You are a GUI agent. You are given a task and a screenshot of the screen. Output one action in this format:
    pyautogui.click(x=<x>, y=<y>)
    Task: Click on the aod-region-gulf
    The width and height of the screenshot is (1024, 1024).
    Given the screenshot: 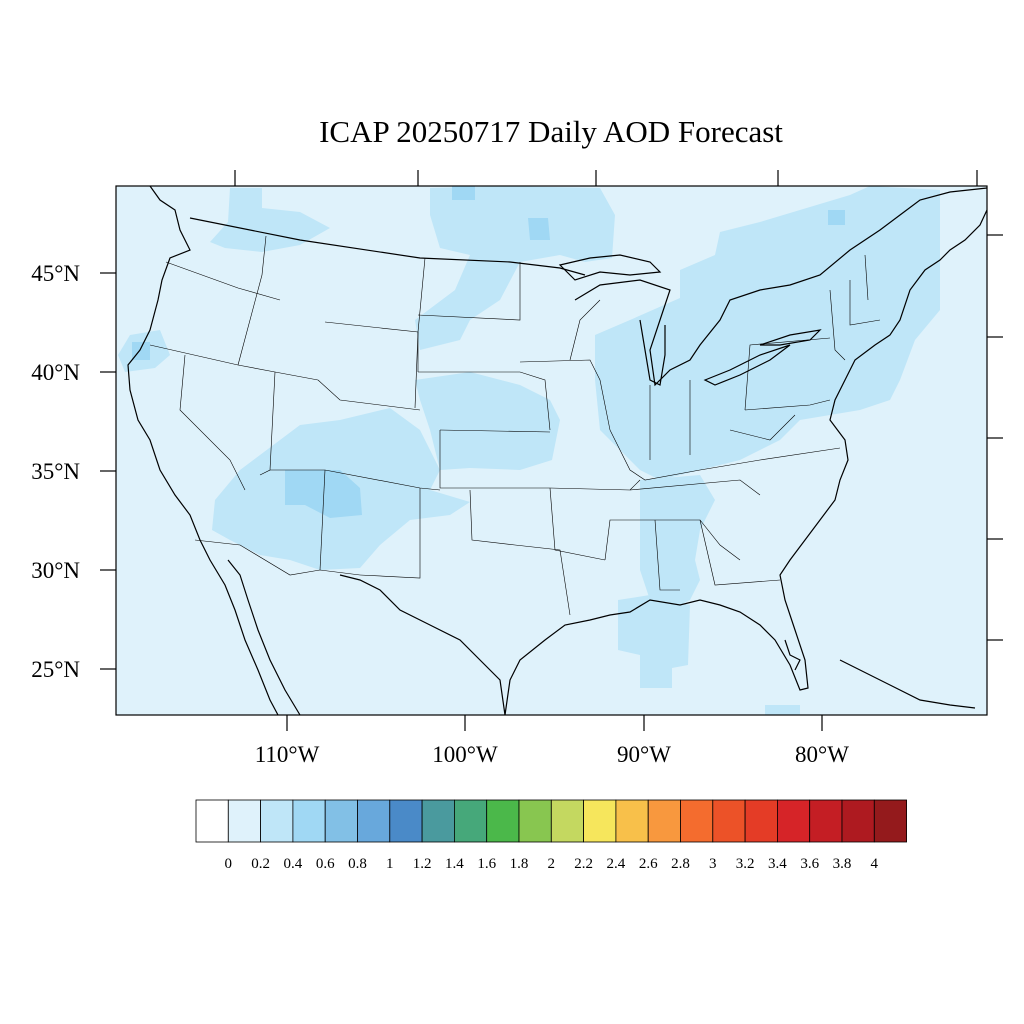 What is the action you would take?
    pyautogui.click(x=654, y=641)
    